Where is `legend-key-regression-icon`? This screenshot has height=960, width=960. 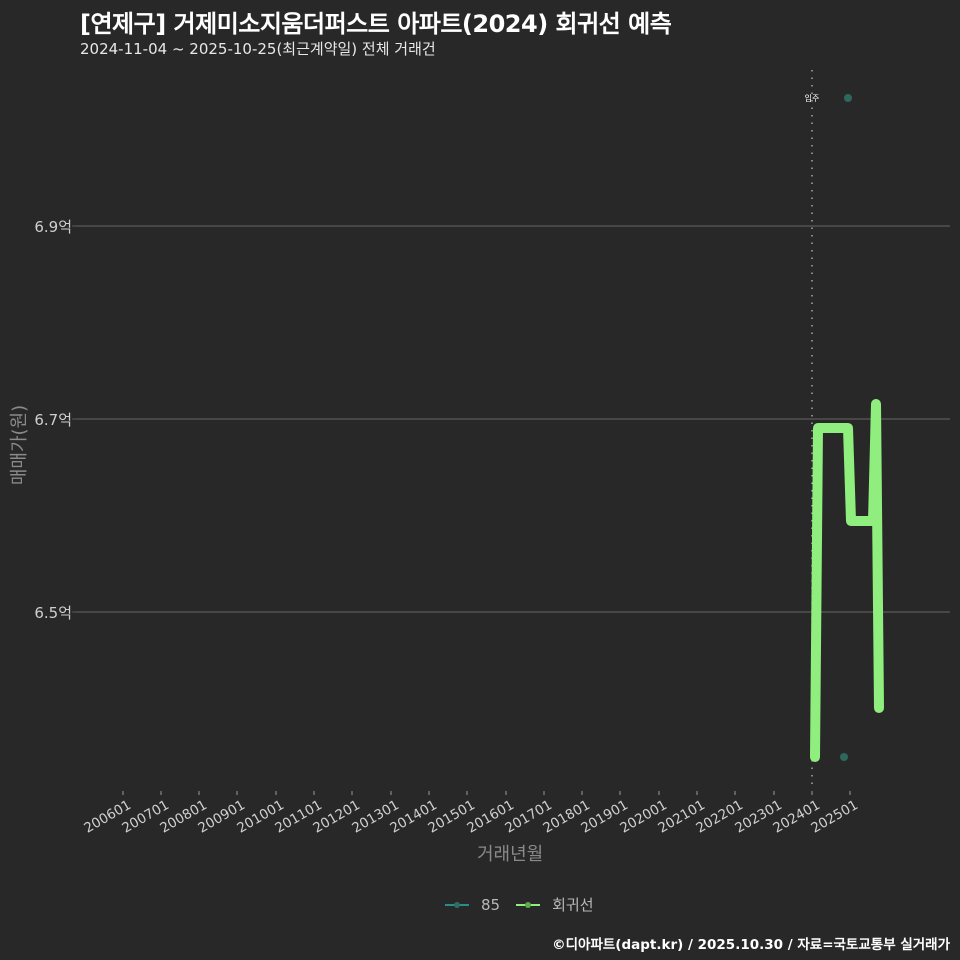 legend-key-regression-icon is located at coordinates (528, 905).